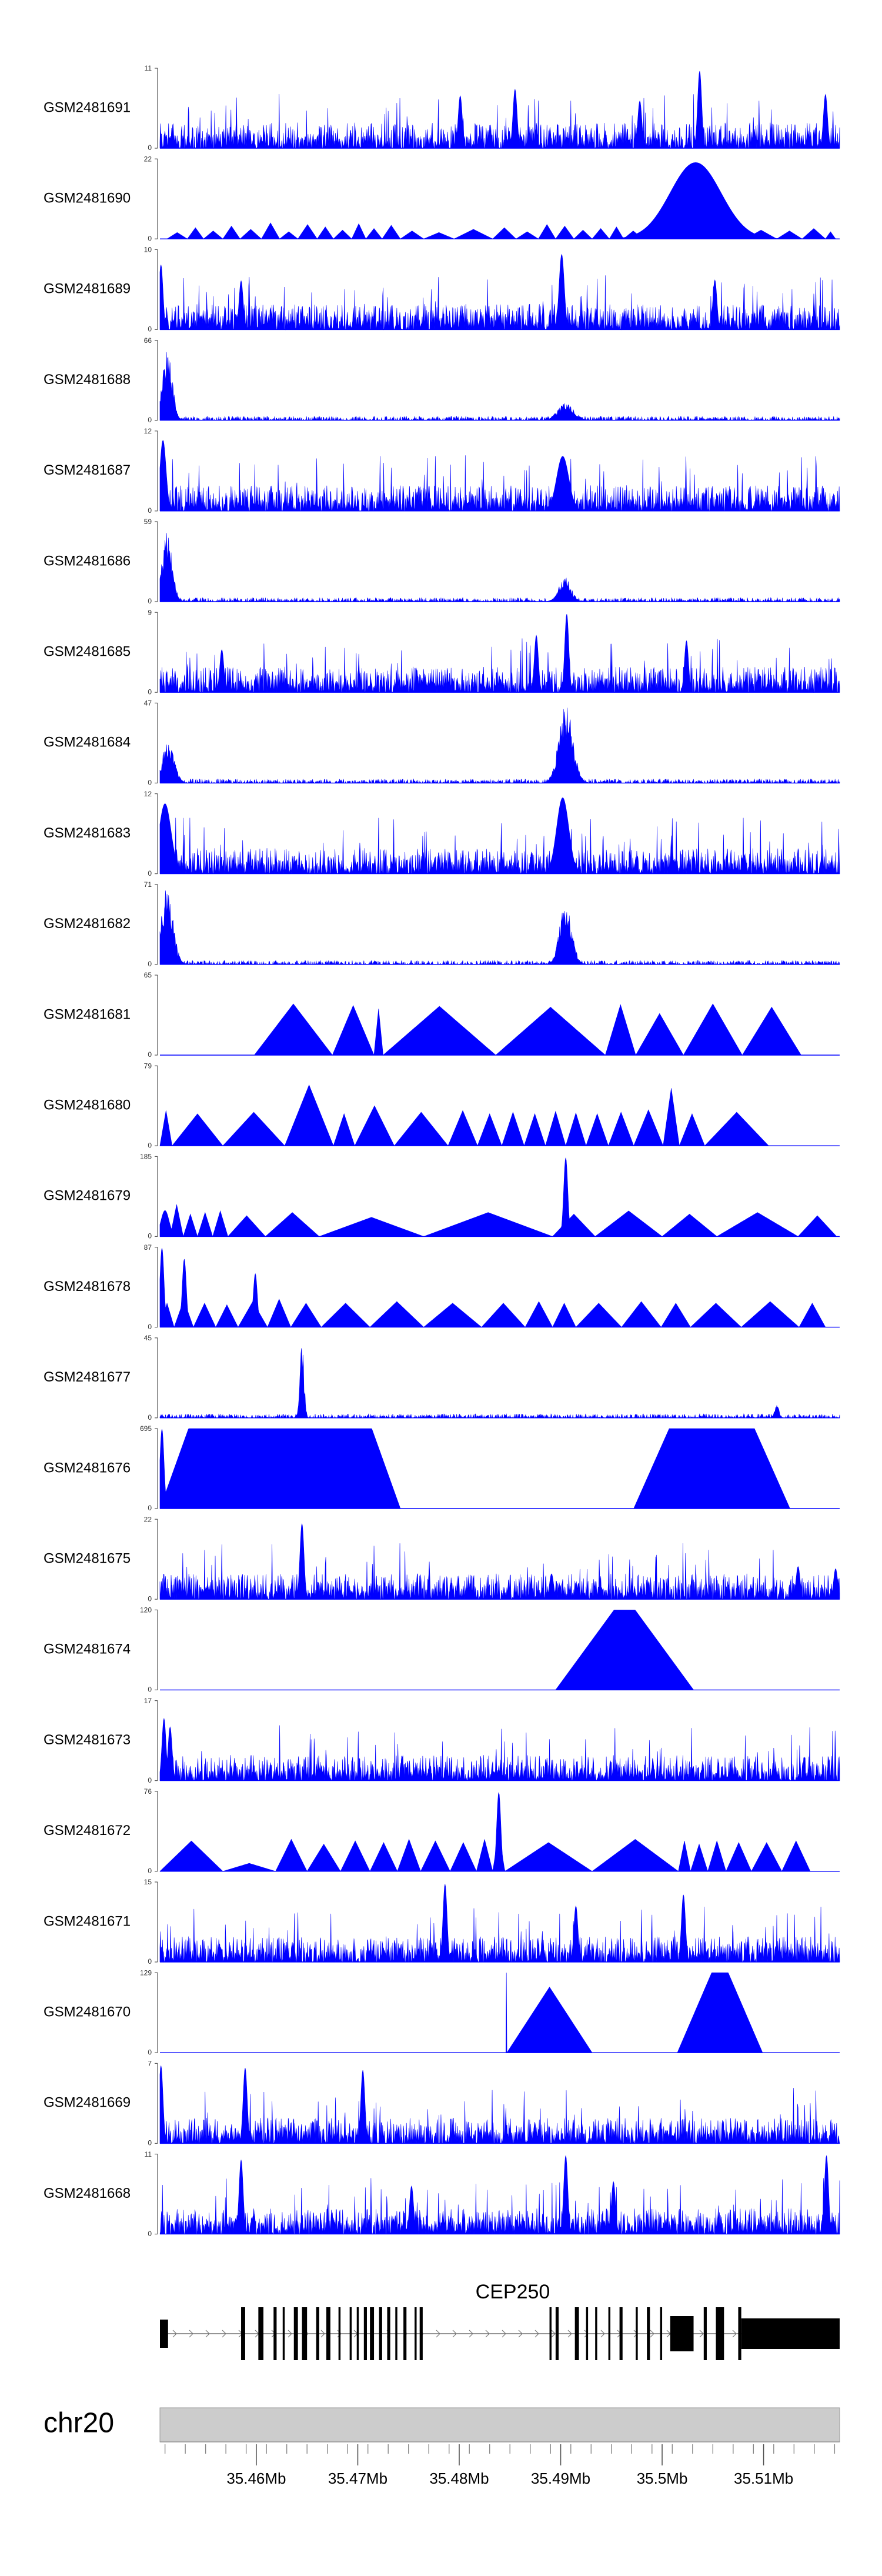  I want to click on y-axis-max-label: 79, so click(148, 1066).